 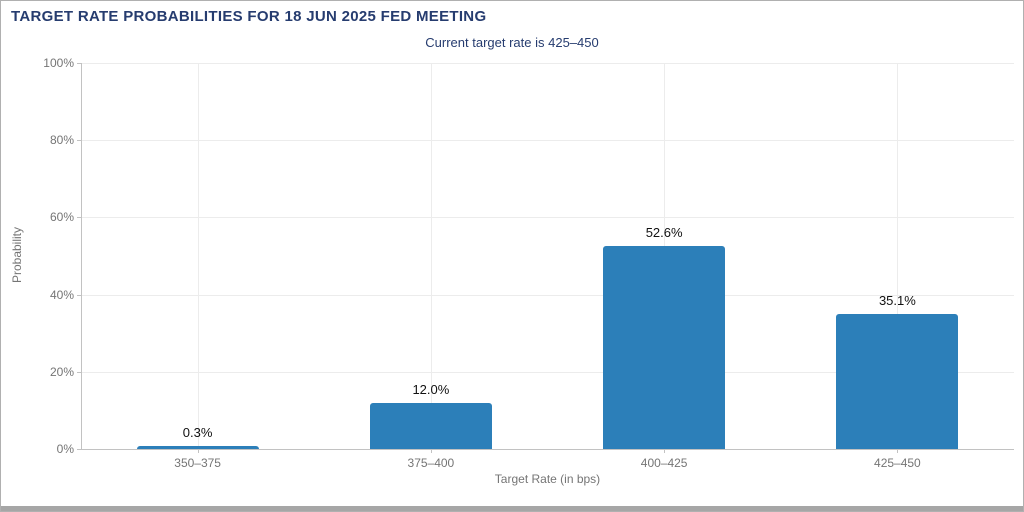 I want to click on y-axis-tick-label: 100%, so click(x=58, y=63).